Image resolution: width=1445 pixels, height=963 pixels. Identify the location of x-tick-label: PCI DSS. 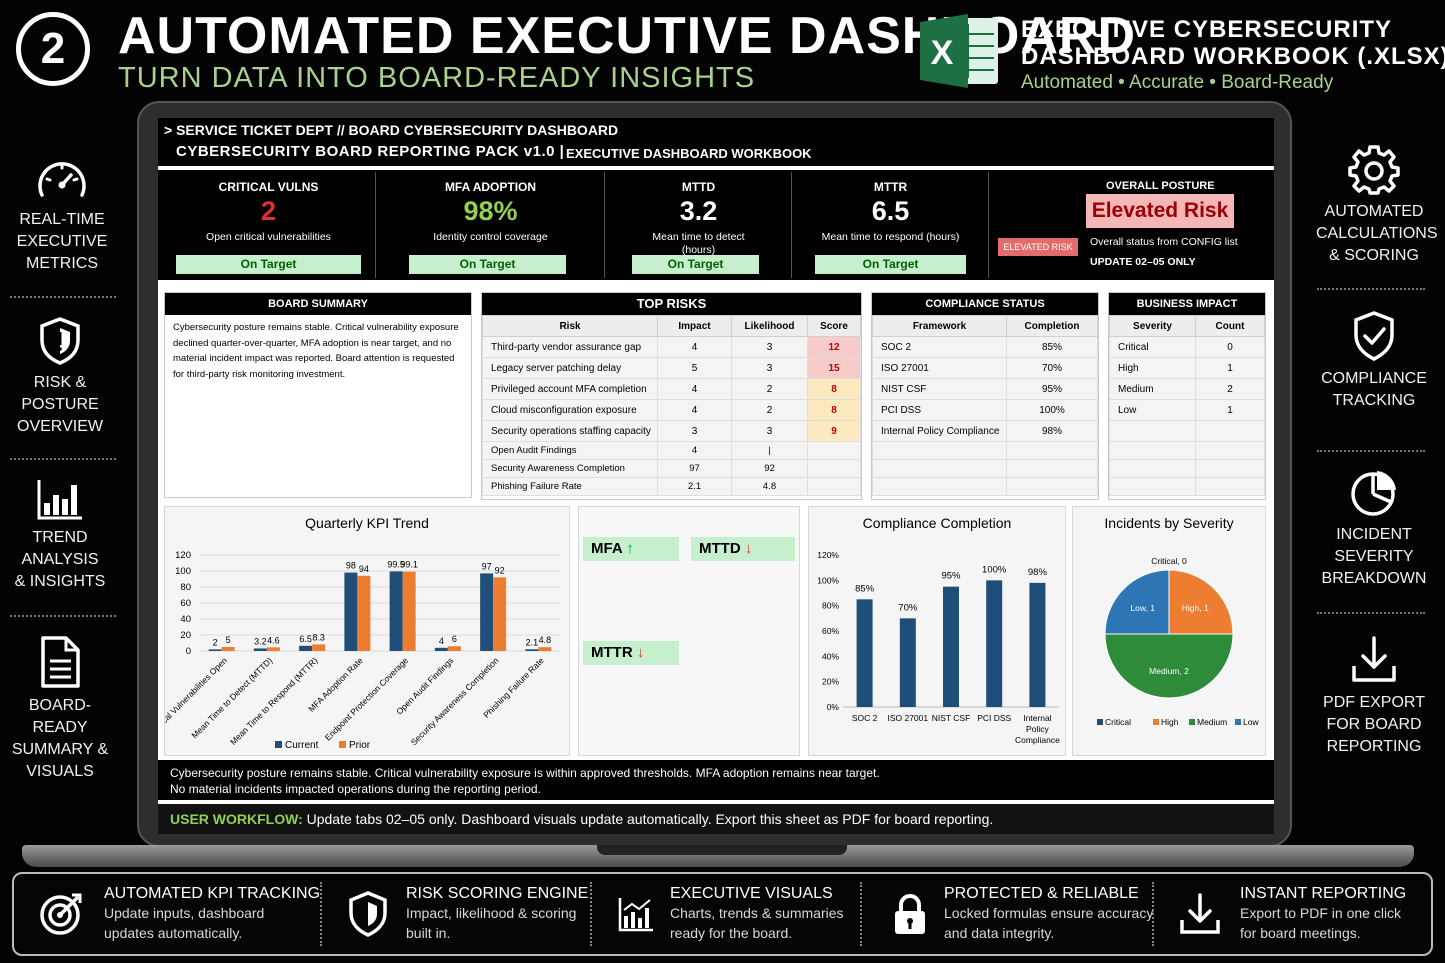
(994, 718).